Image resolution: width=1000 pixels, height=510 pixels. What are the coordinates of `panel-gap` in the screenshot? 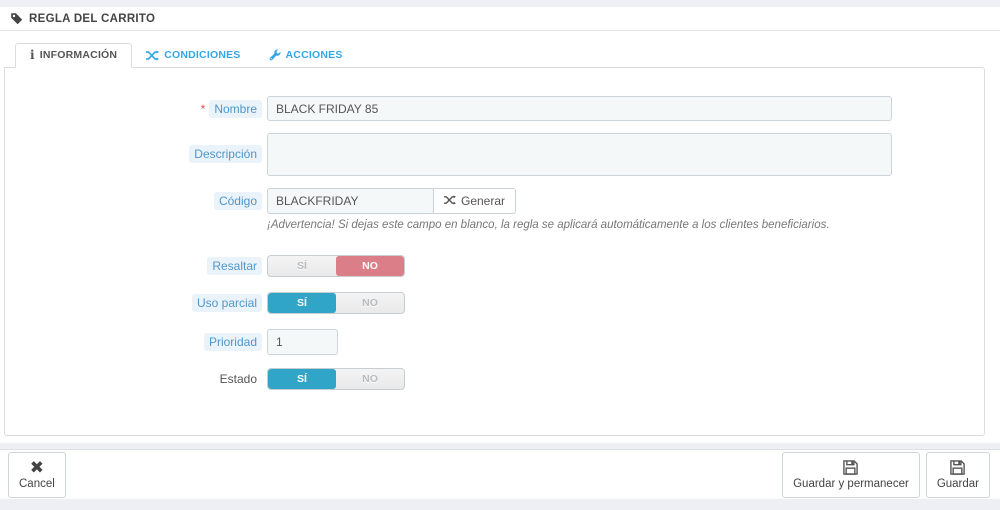 It's located at (500, 446).